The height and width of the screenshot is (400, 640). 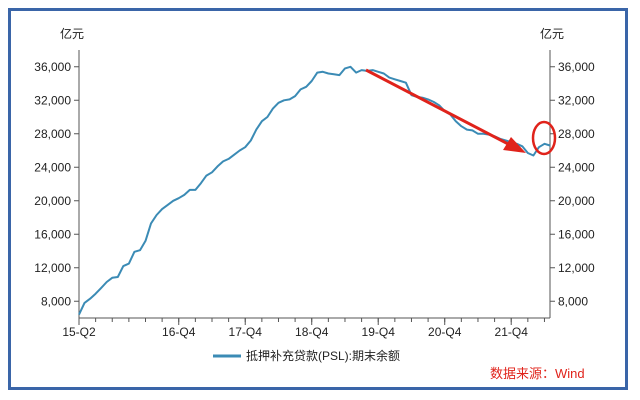 I want to click on legend: 抵押补充贷款(PSL):期末余额, so click(x=306, y=355).